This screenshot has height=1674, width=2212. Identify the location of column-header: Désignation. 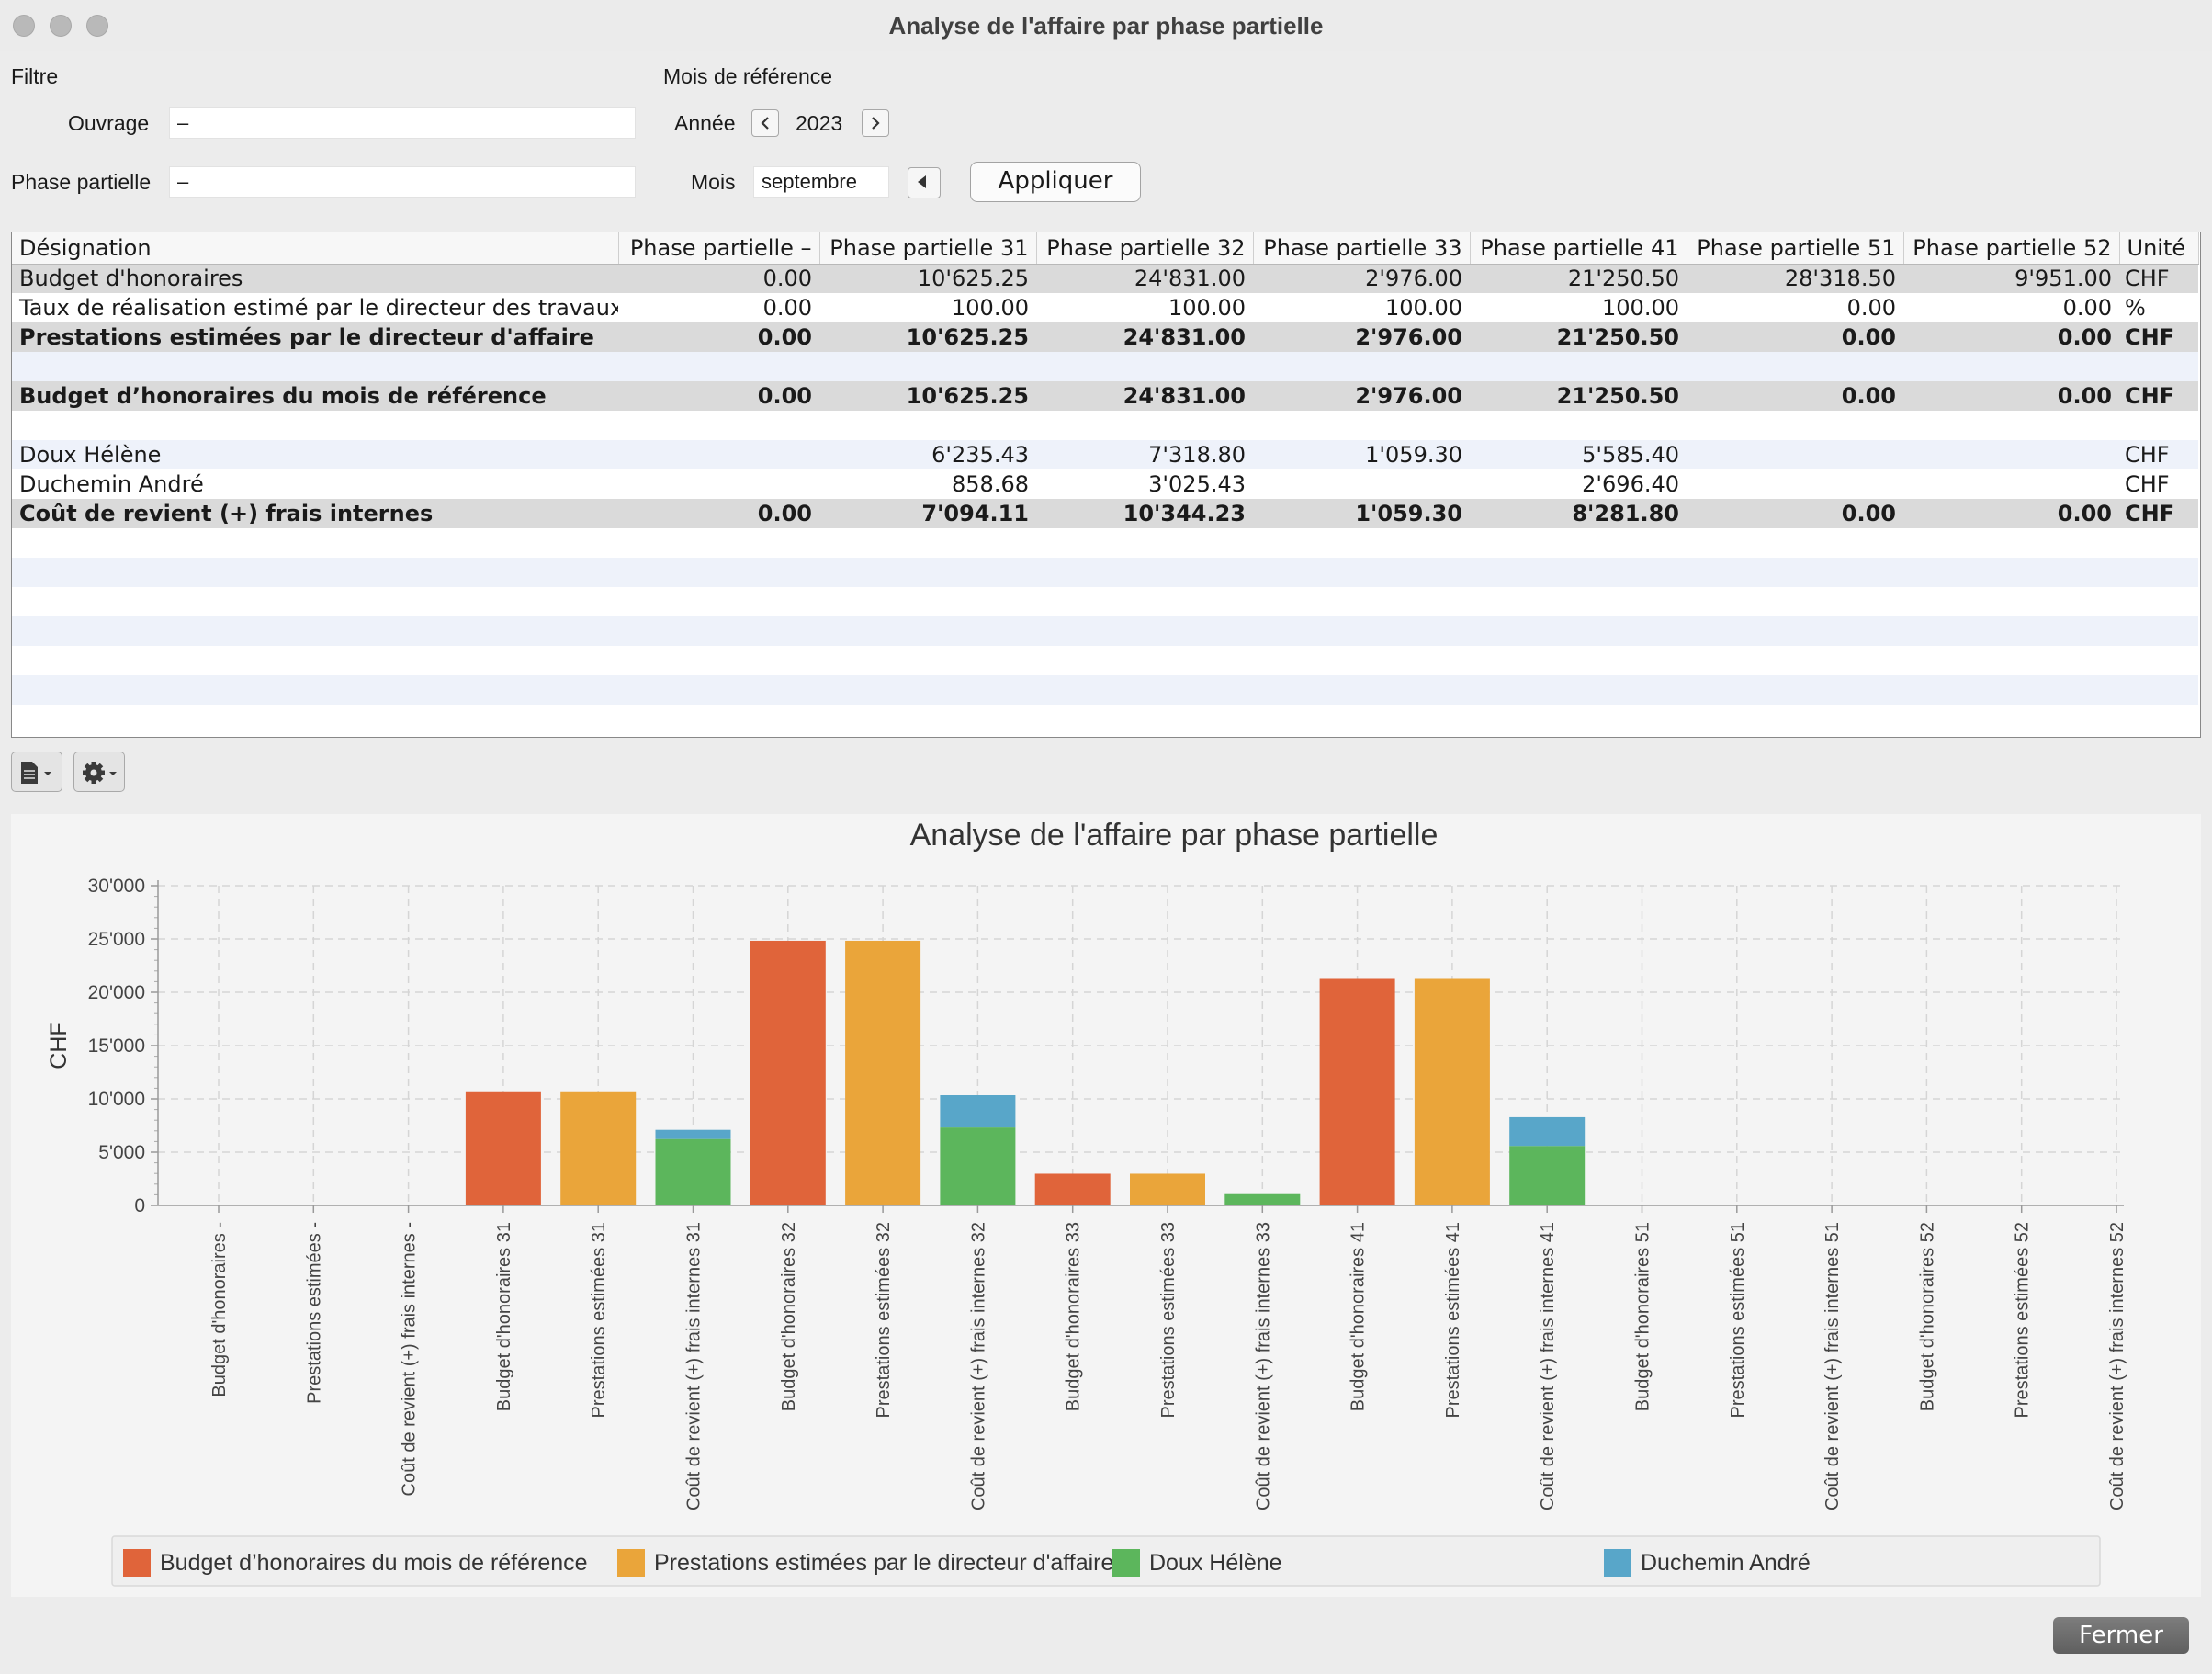
(315, 248).